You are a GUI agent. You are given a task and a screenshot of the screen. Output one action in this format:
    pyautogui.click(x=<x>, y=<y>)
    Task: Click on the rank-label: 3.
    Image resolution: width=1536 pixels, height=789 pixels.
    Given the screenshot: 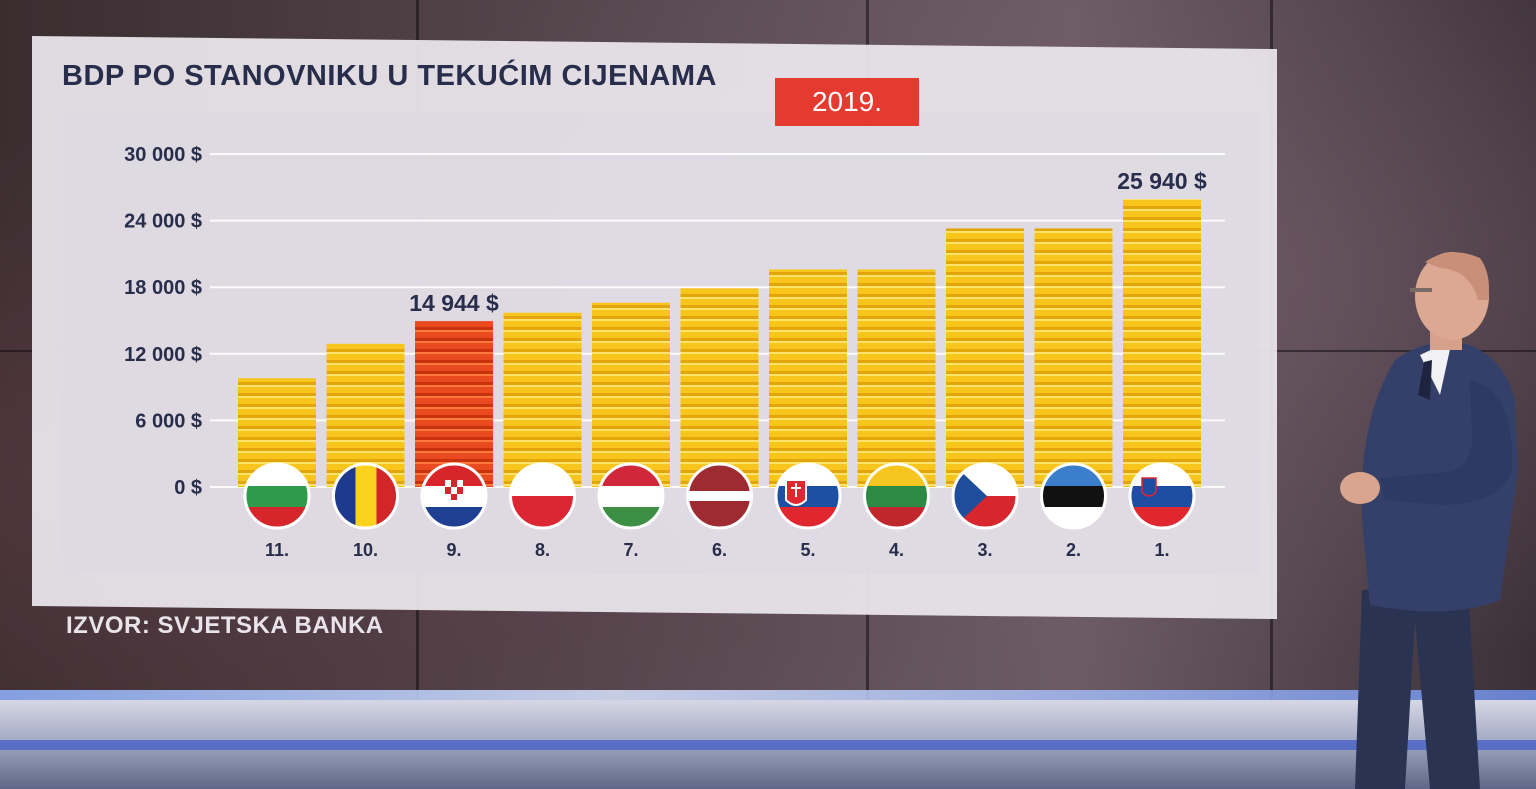 What is the action you would take?
    pyautogui.click(x=984, y=550)
    